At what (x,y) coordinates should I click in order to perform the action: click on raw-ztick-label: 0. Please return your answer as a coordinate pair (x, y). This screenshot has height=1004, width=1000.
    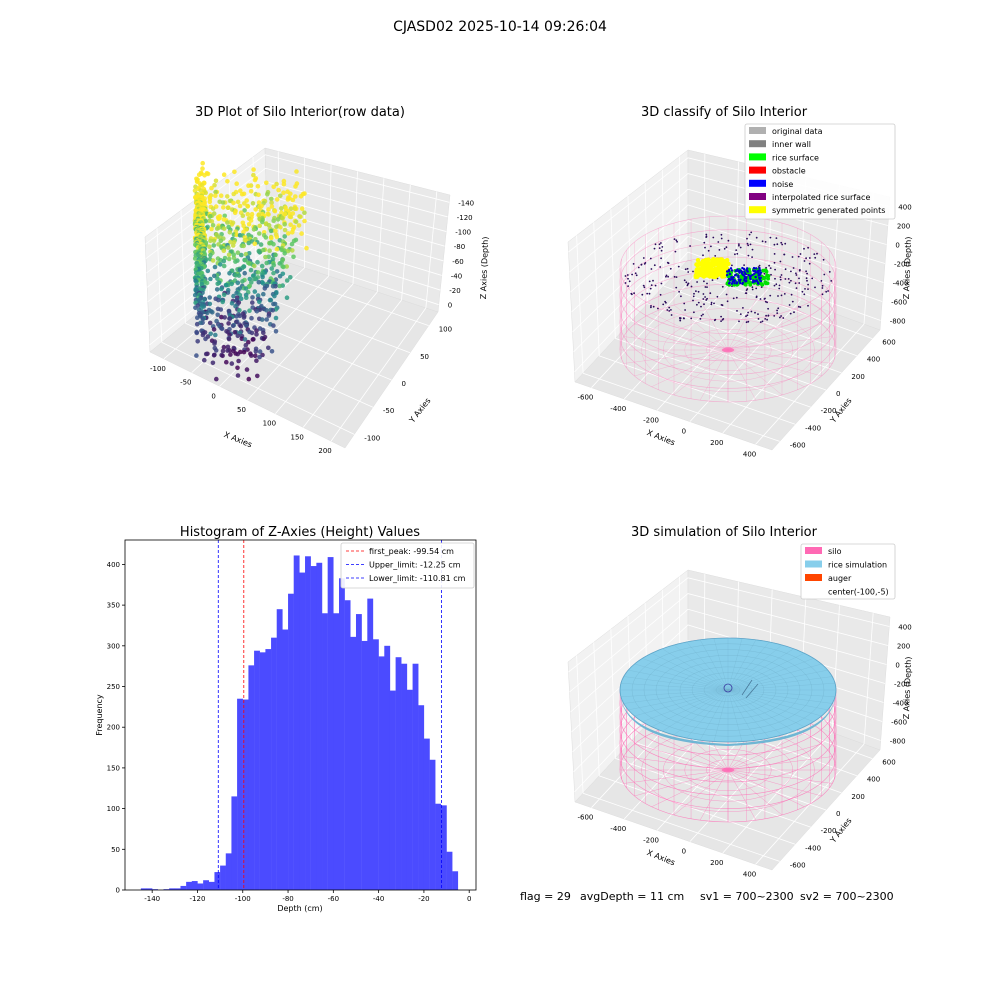
    Looking at the image, I should click on (450, 306).